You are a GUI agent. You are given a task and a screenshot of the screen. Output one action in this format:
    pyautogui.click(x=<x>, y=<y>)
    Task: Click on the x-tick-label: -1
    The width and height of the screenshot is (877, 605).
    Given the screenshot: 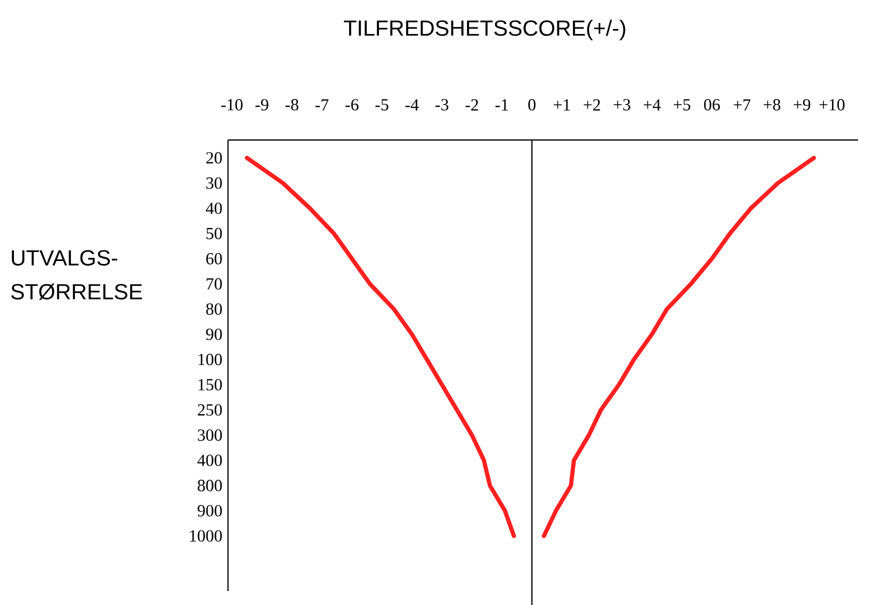 What is the action you would take?
    pyautogui.click(x=501, y=104)
    